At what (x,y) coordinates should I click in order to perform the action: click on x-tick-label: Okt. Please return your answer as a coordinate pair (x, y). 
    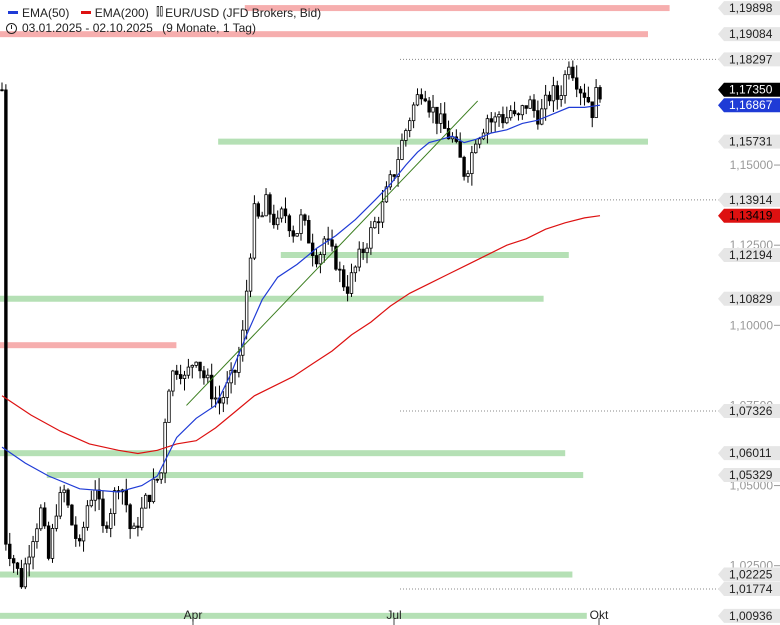
    Looking at the image, I should click on (599, 615).